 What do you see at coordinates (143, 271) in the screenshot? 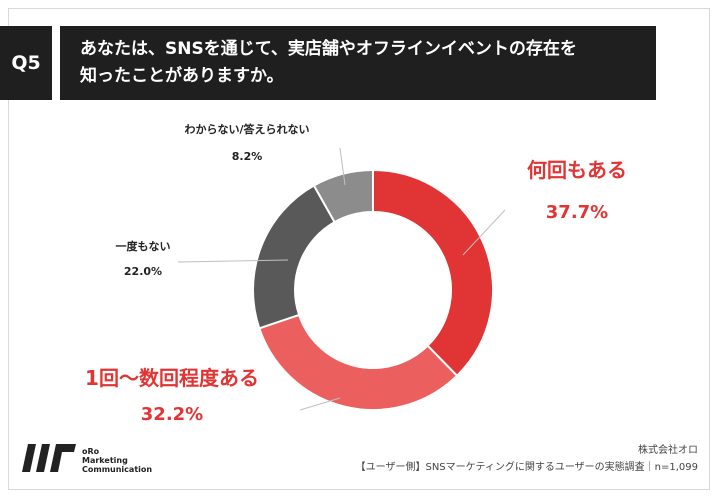
I see `slice-value-2: 22.0%` at bounding box center [143, 271].